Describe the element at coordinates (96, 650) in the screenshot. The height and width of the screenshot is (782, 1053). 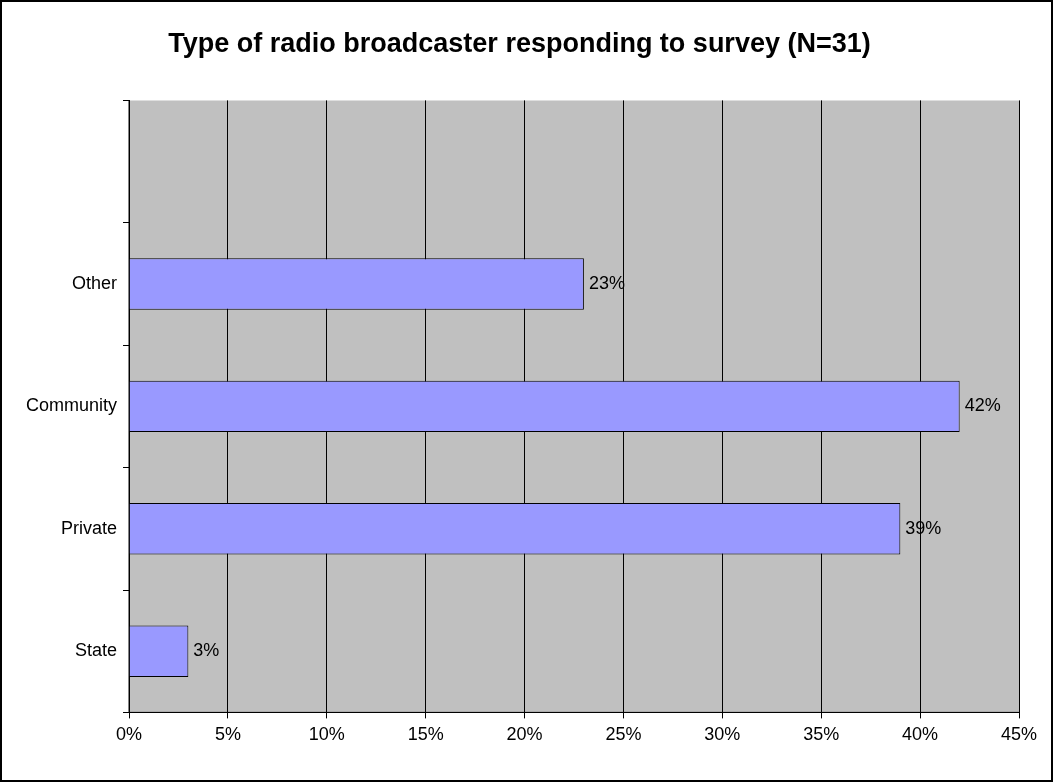
I see `y-tick-label: State` at that location.